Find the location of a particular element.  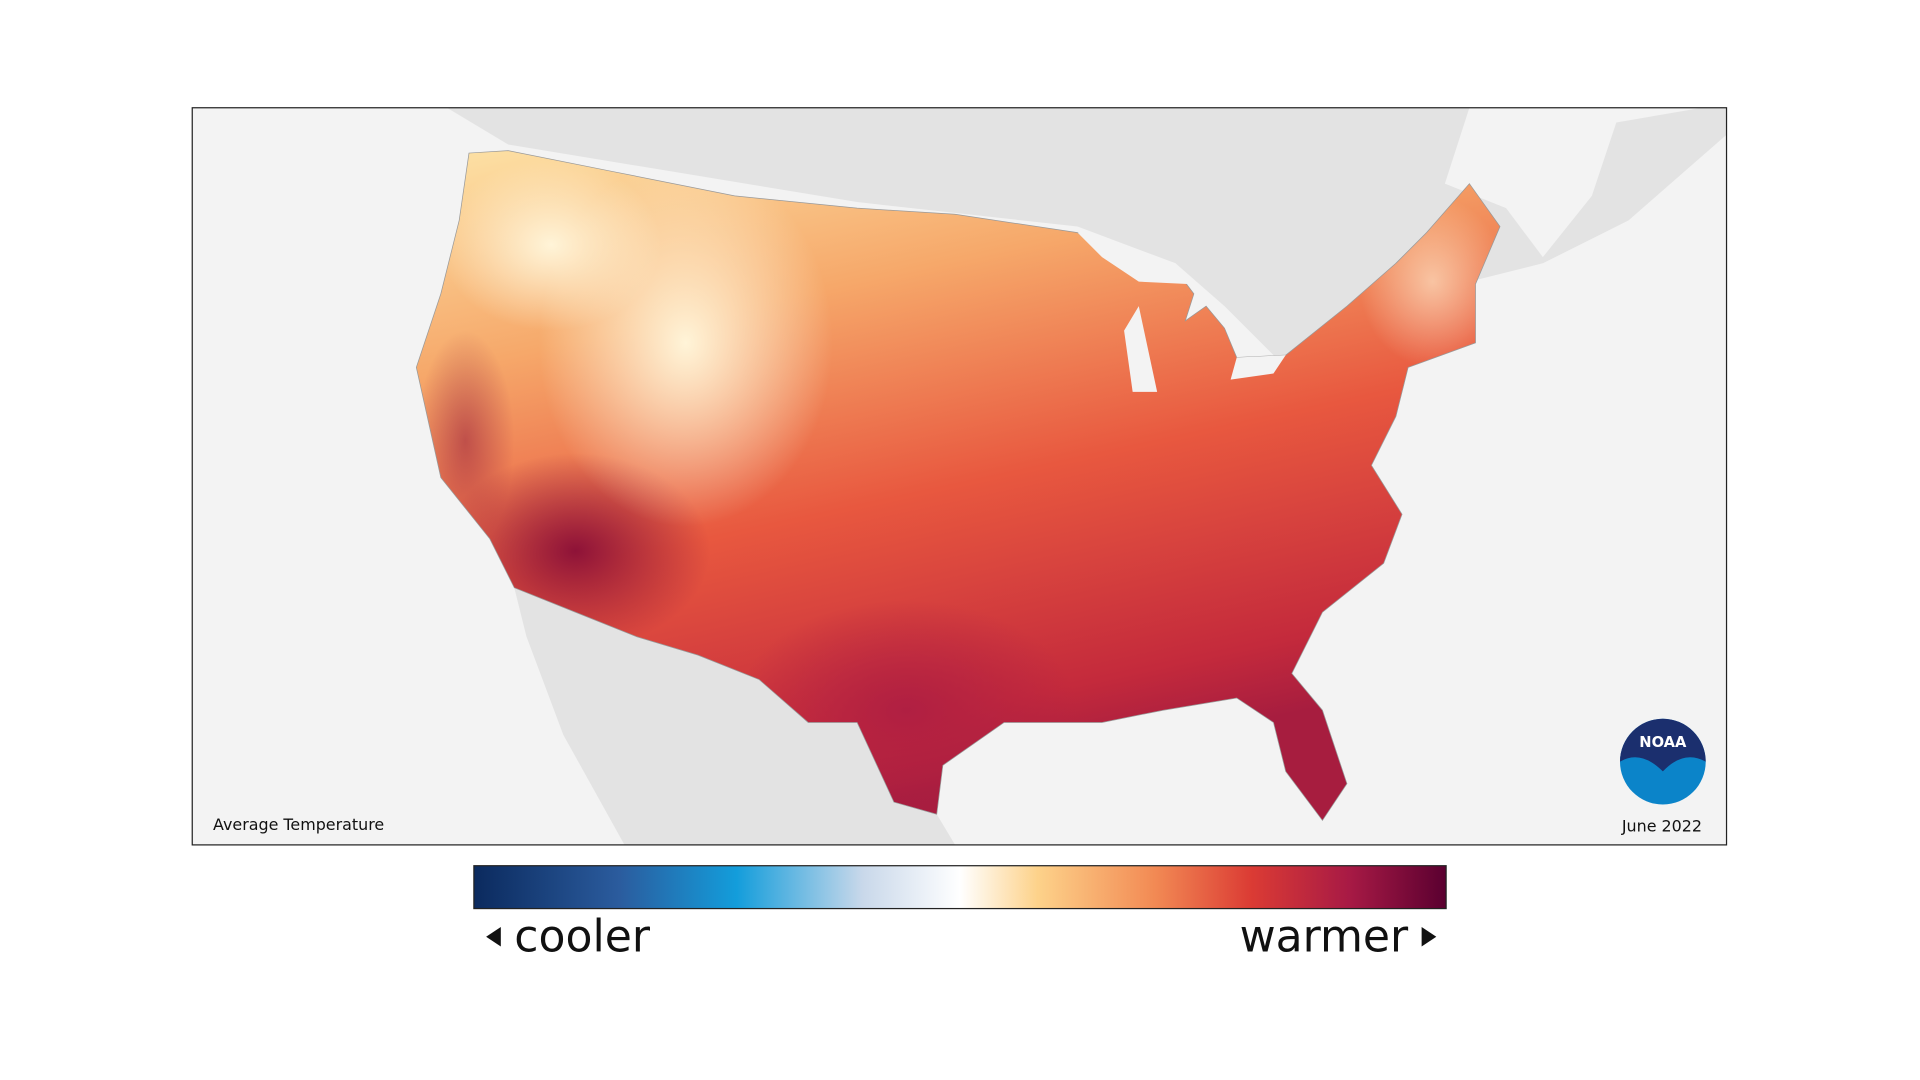

warmer-arrow is located at coordinates (1429, 936).